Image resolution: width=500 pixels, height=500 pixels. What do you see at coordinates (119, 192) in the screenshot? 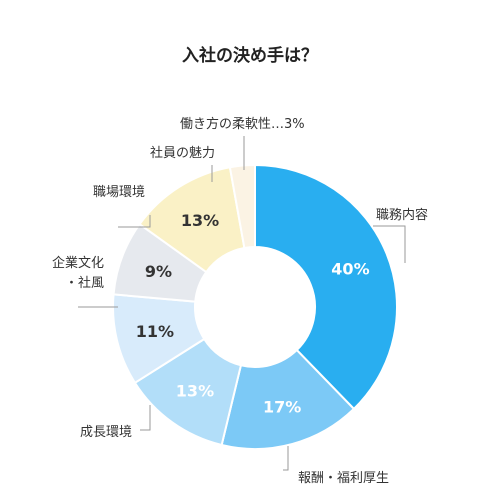
I see `category-label: 職場環境` at bounding box center [119, 192].